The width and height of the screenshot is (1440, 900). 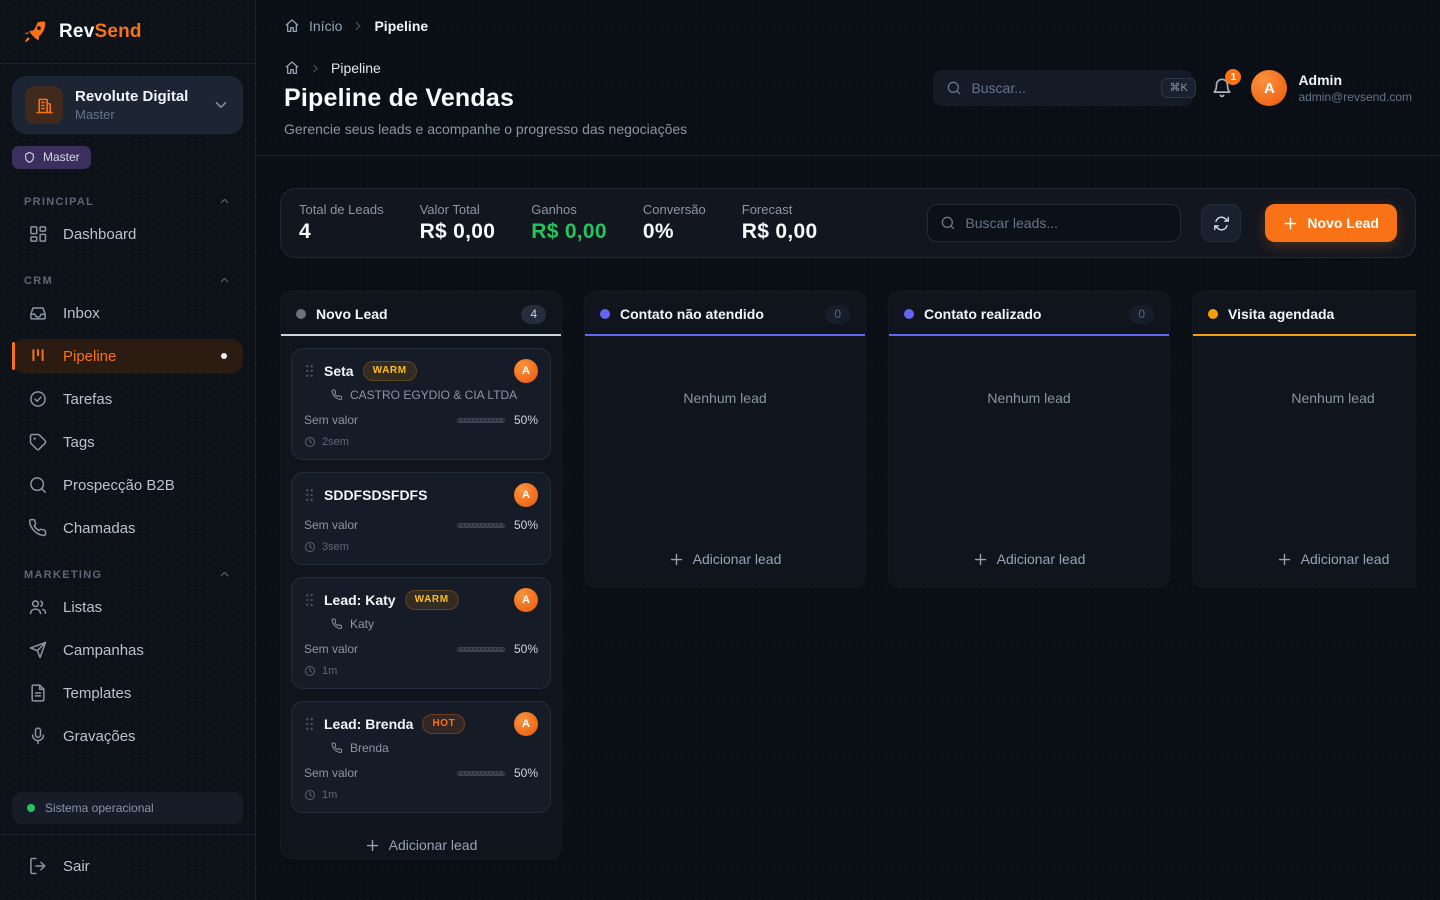 I want to click on global-search-input, so click(x=1062, y=88).